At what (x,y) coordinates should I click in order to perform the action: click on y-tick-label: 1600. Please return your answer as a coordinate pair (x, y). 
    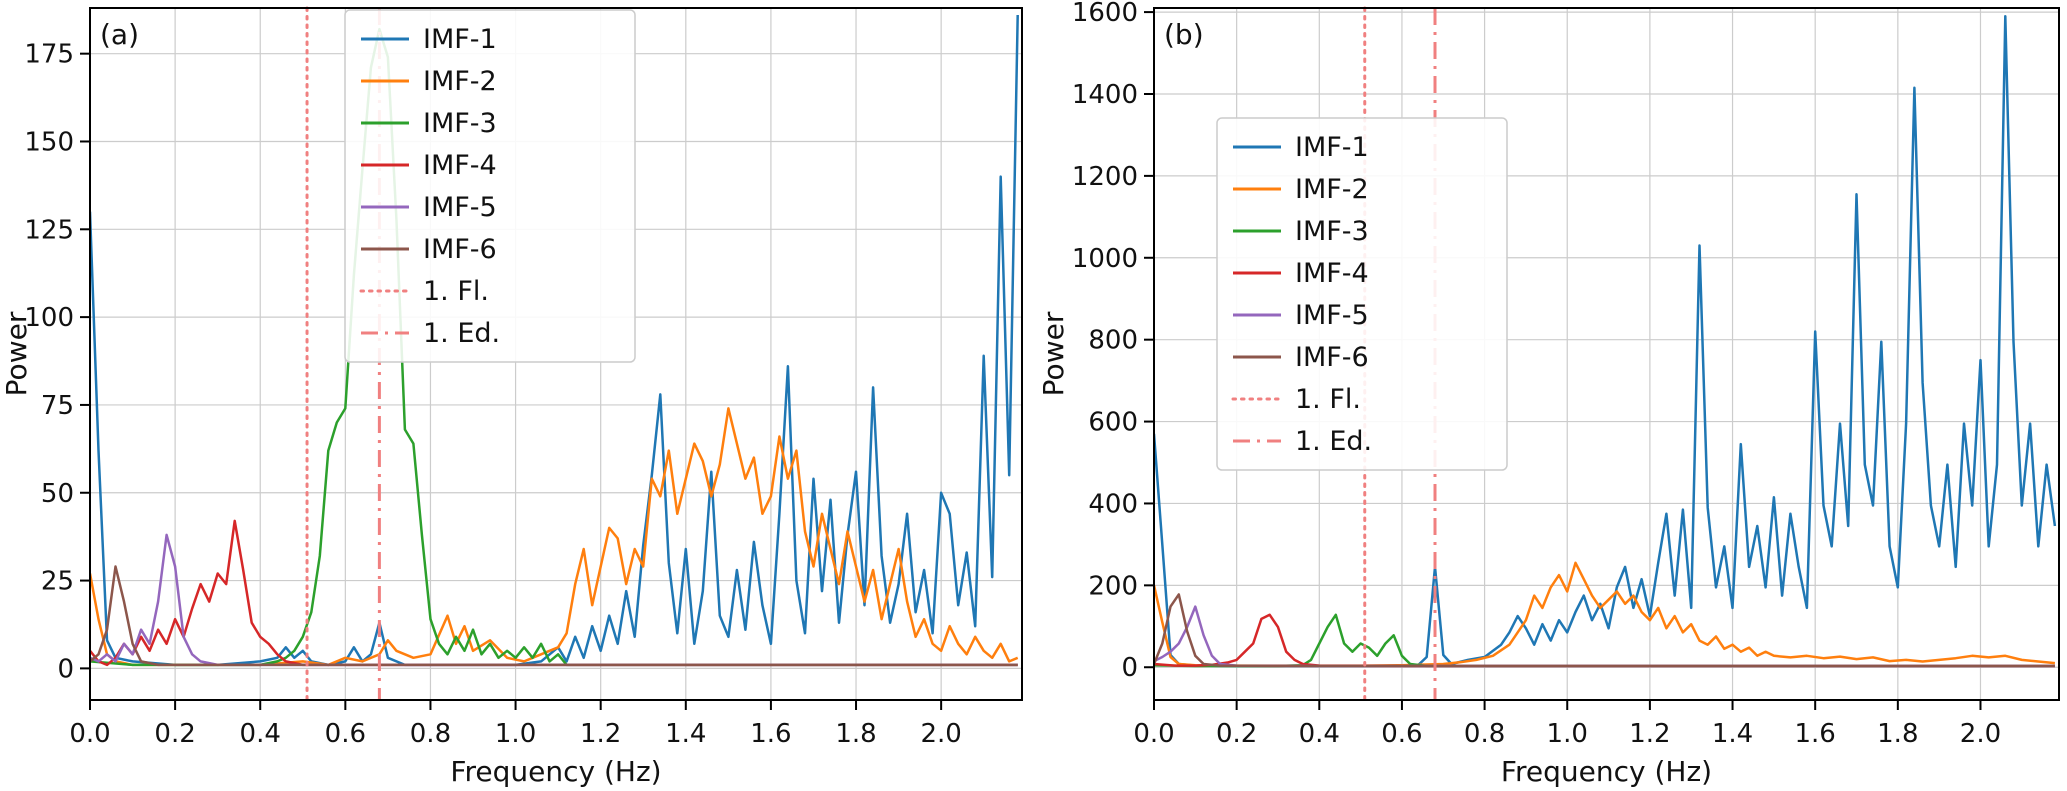
    Looking at the image, I should click on (1105, 14).